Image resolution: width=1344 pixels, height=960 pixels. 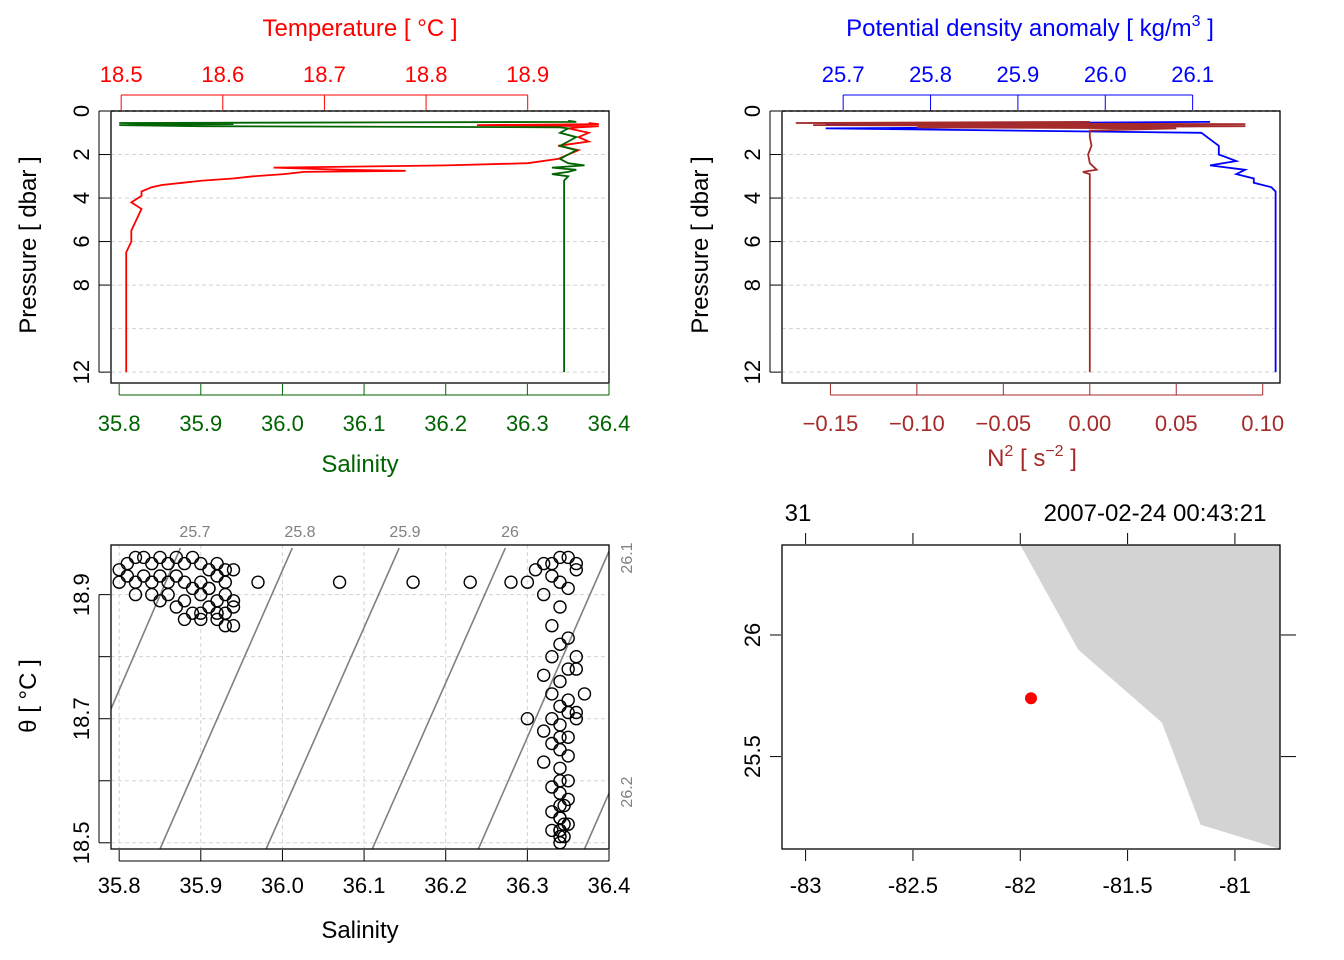 I want to click on temperature-tick-label: 18.9, so click(x=527, y=74).